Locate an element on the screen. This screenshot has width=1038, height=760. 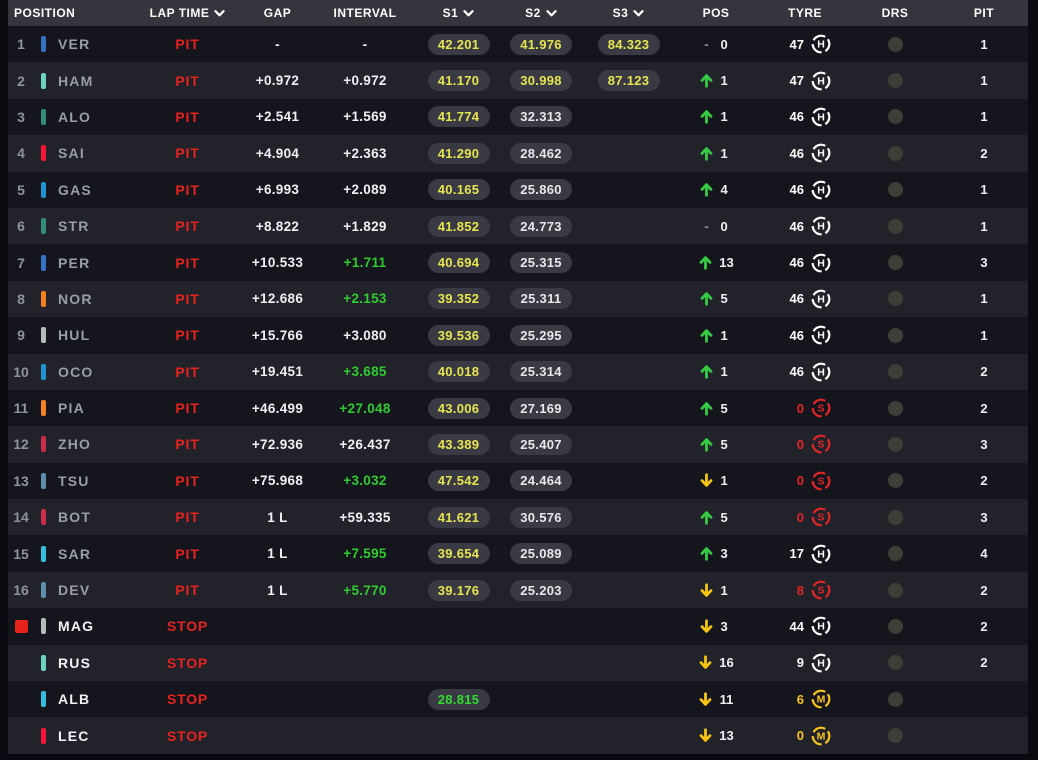
table-row: MAG STOP 3 44 H 2 is located at coordinates (518, 626).